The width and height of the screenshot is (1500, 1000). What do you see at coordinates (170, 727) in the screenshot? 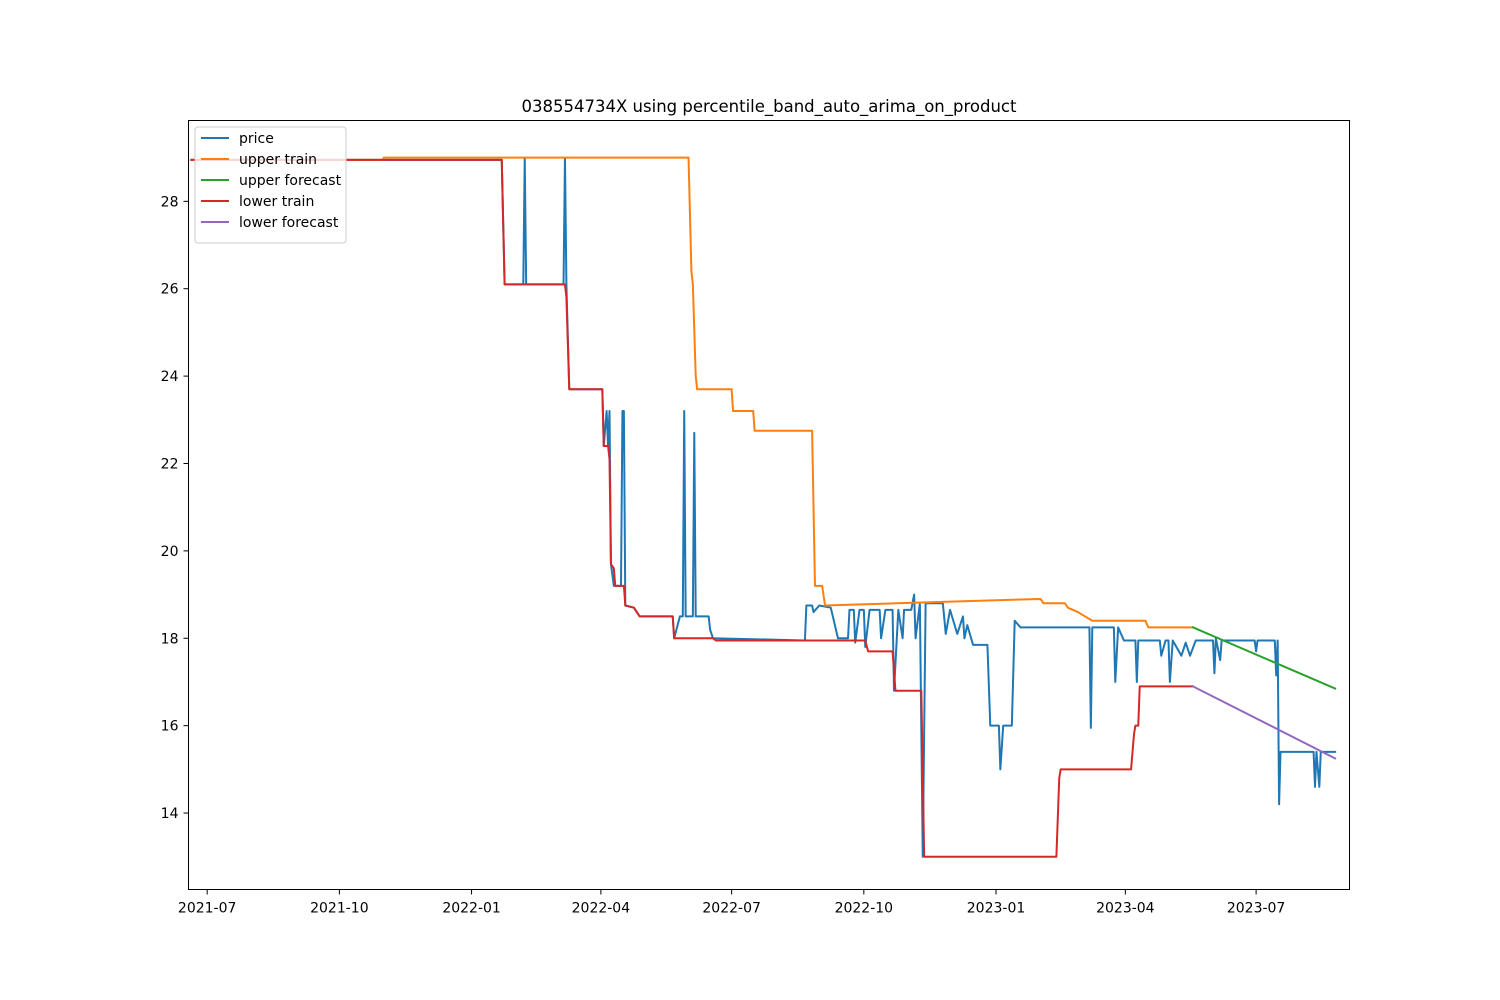
I see `y-tick-label: 16` at bounding box center [170, 727].